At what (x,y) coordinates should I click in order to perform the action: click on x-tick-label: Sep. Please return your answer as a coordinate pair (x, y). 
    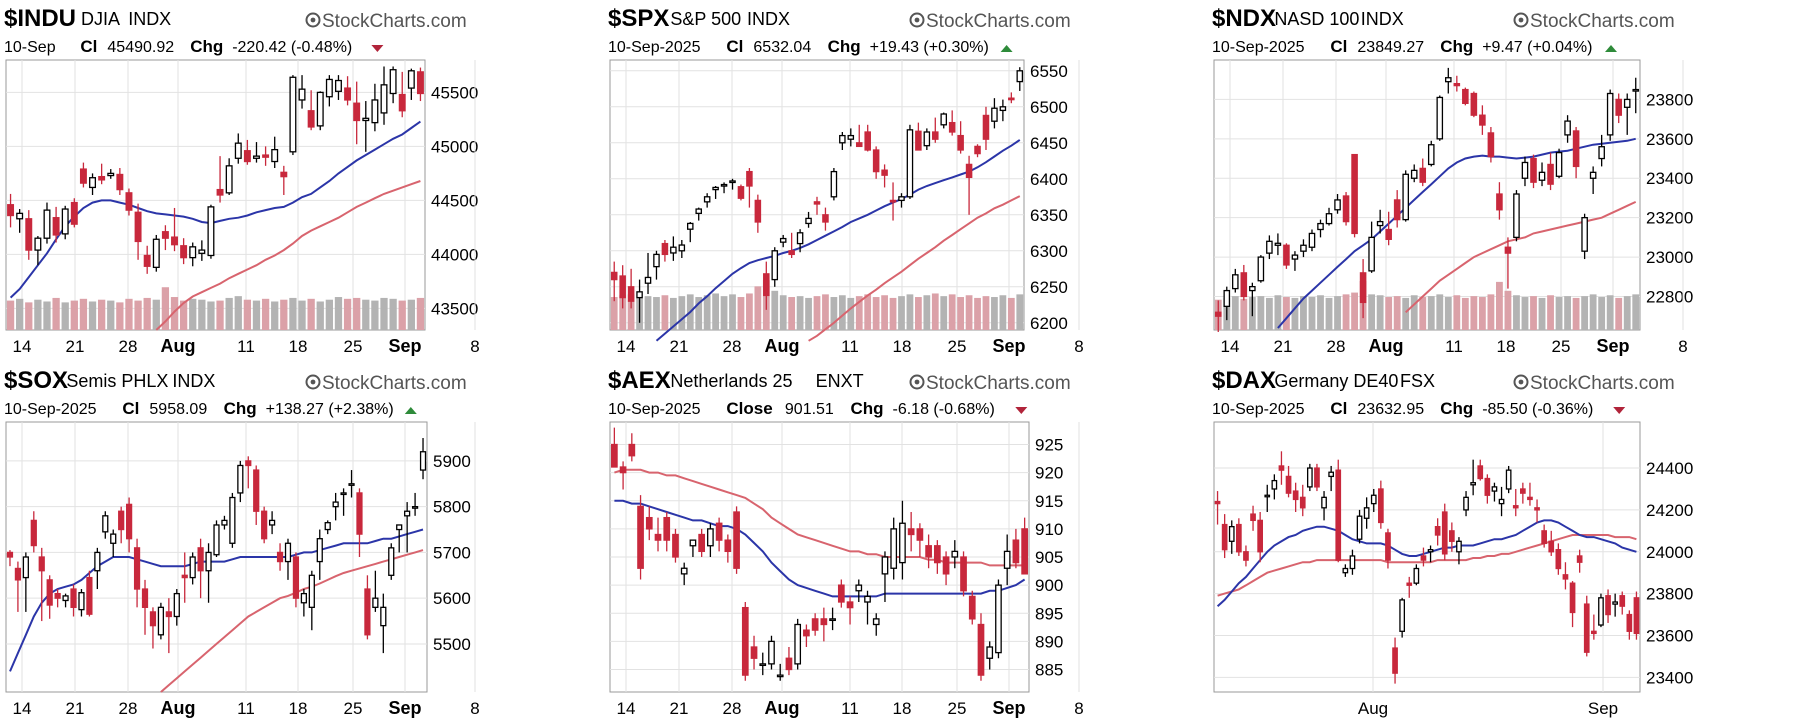
    Looking at the image, I should click on (1008, 346).